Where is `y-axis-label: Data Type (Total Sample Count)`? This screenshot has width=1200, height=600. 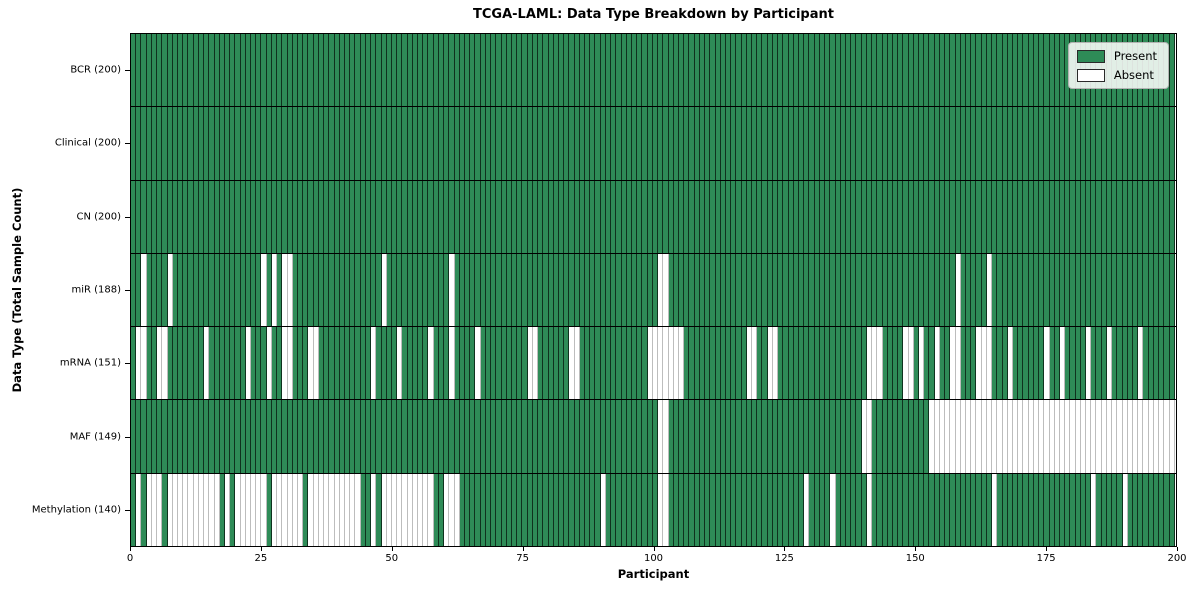 y-axis-label: Data Type (Total Sample Count) is located at coordinates (17, 290).